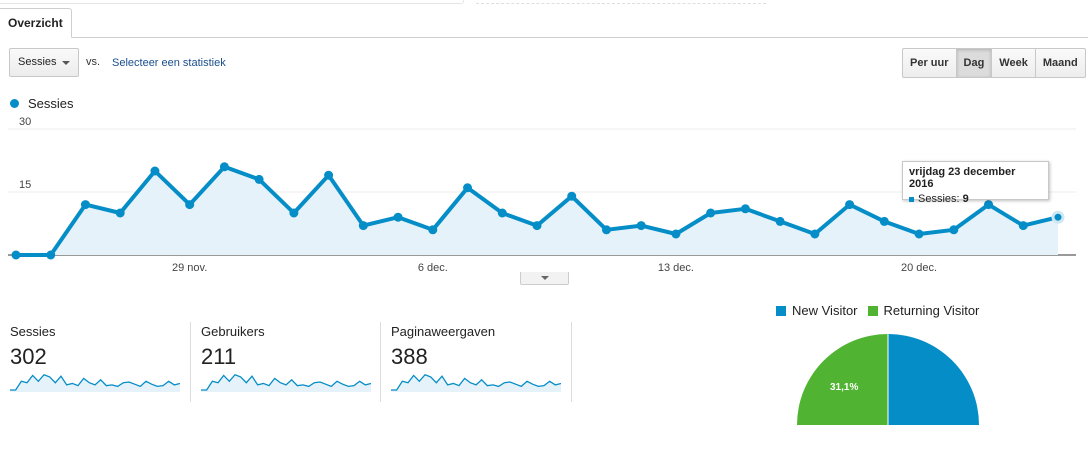  Describe the element at coordinates (169, 63) in the screenshot. I see `select-statistic-link: Selecteer een statistiek` at that location.